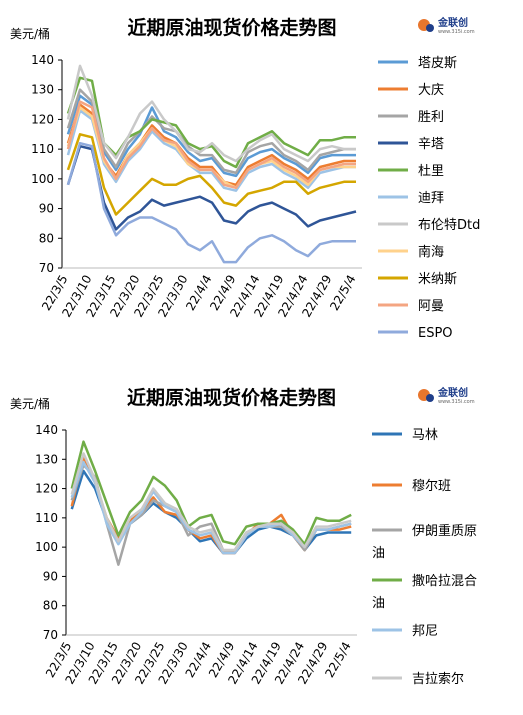 The height and width of the screenshot is (715, 523). I want to click on legend-label: 撒哈拉混合油, so click(424, 592).